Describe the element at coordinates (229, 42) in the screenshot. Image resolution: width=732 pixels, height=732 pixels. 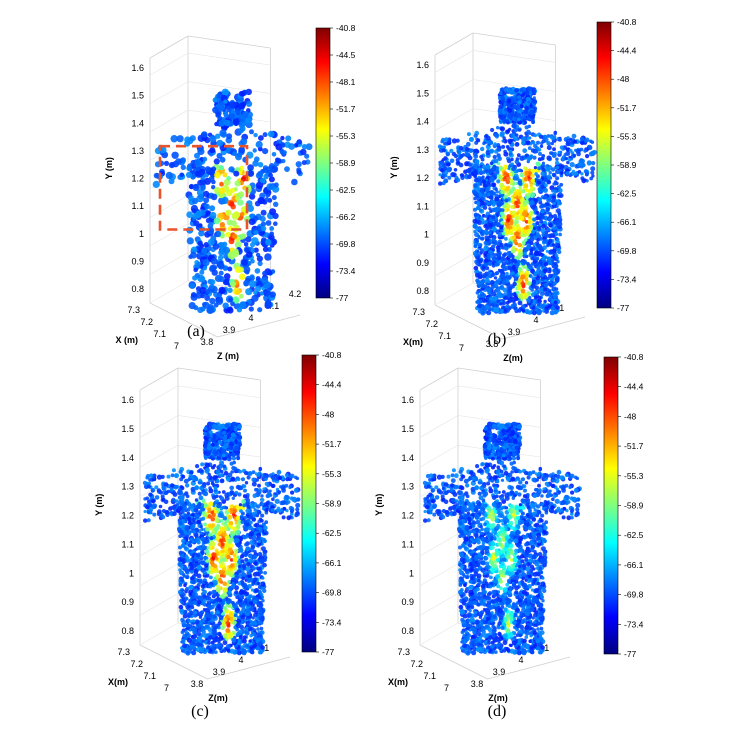
I see `axis-frame-line` at that location.